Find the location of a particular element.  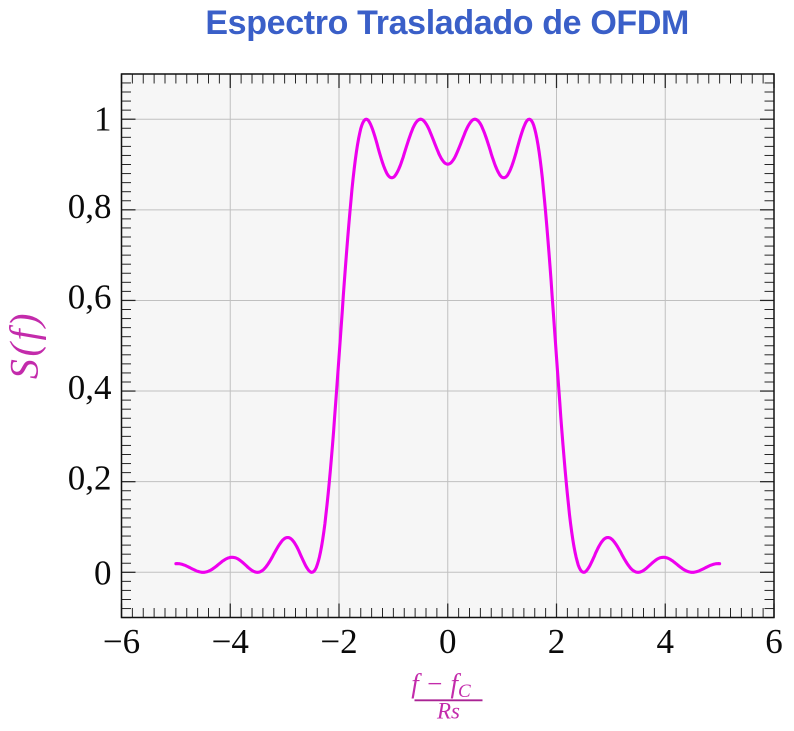

svg-text: 0,8 is located at coordinates (90, 206).